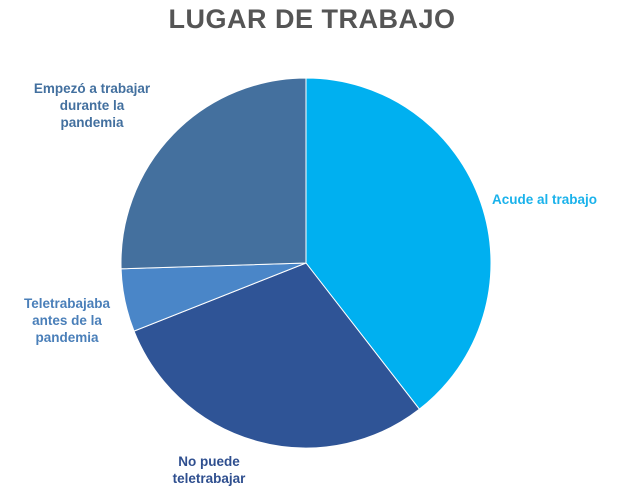  Describe the element at coordinates (312, 19) in the screenshot. I see `chart-title: LUGAR DE TRABAJO` at that location.